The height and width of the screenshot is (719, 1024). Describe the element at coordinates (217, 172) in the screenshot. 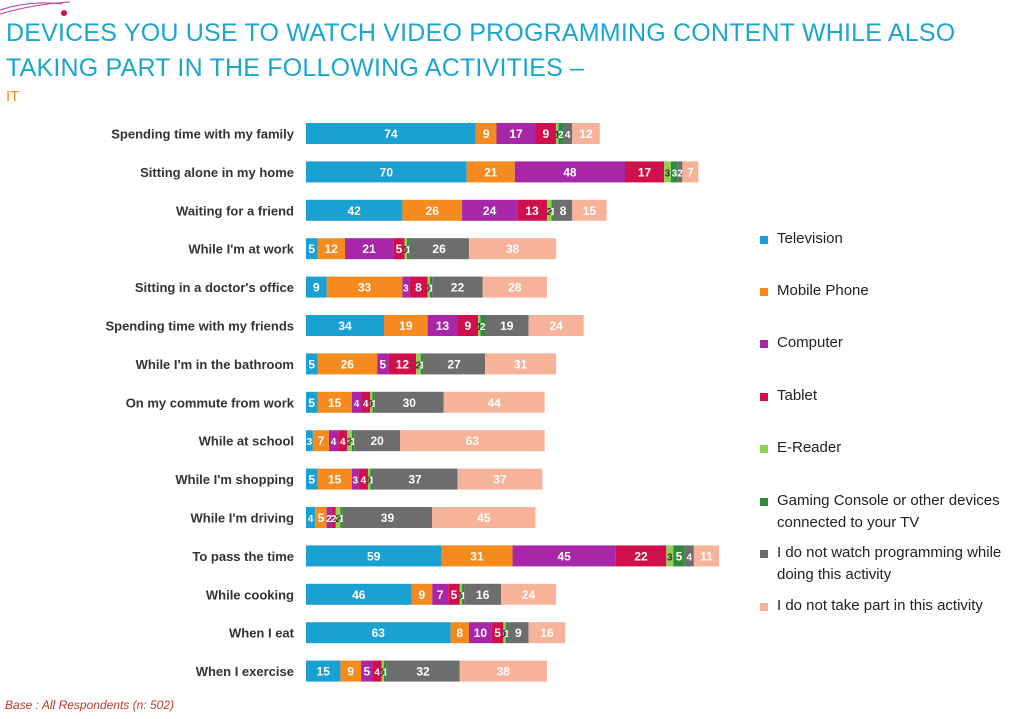

I see `category-label: Sitting alone in my home` at that location.